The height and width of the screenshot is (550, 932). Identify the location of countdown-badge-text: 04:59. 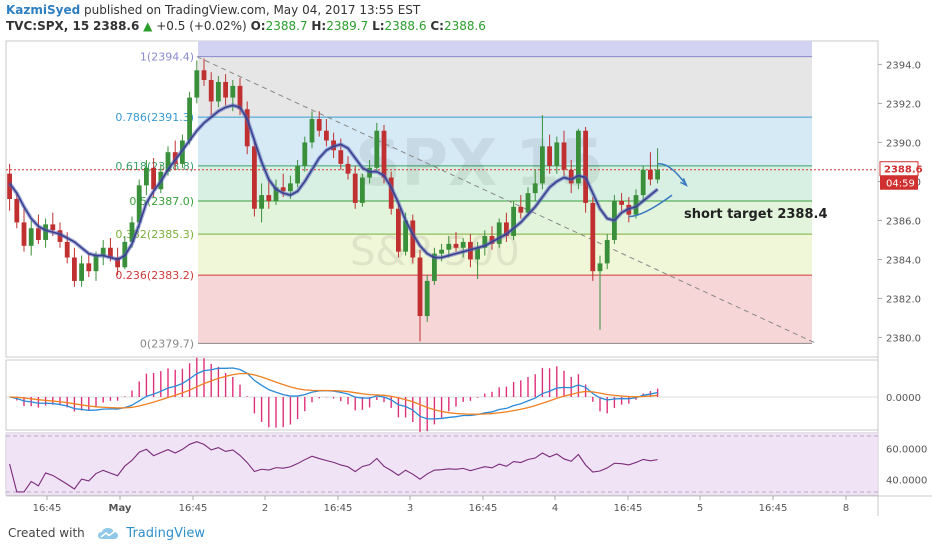
(900, 184).